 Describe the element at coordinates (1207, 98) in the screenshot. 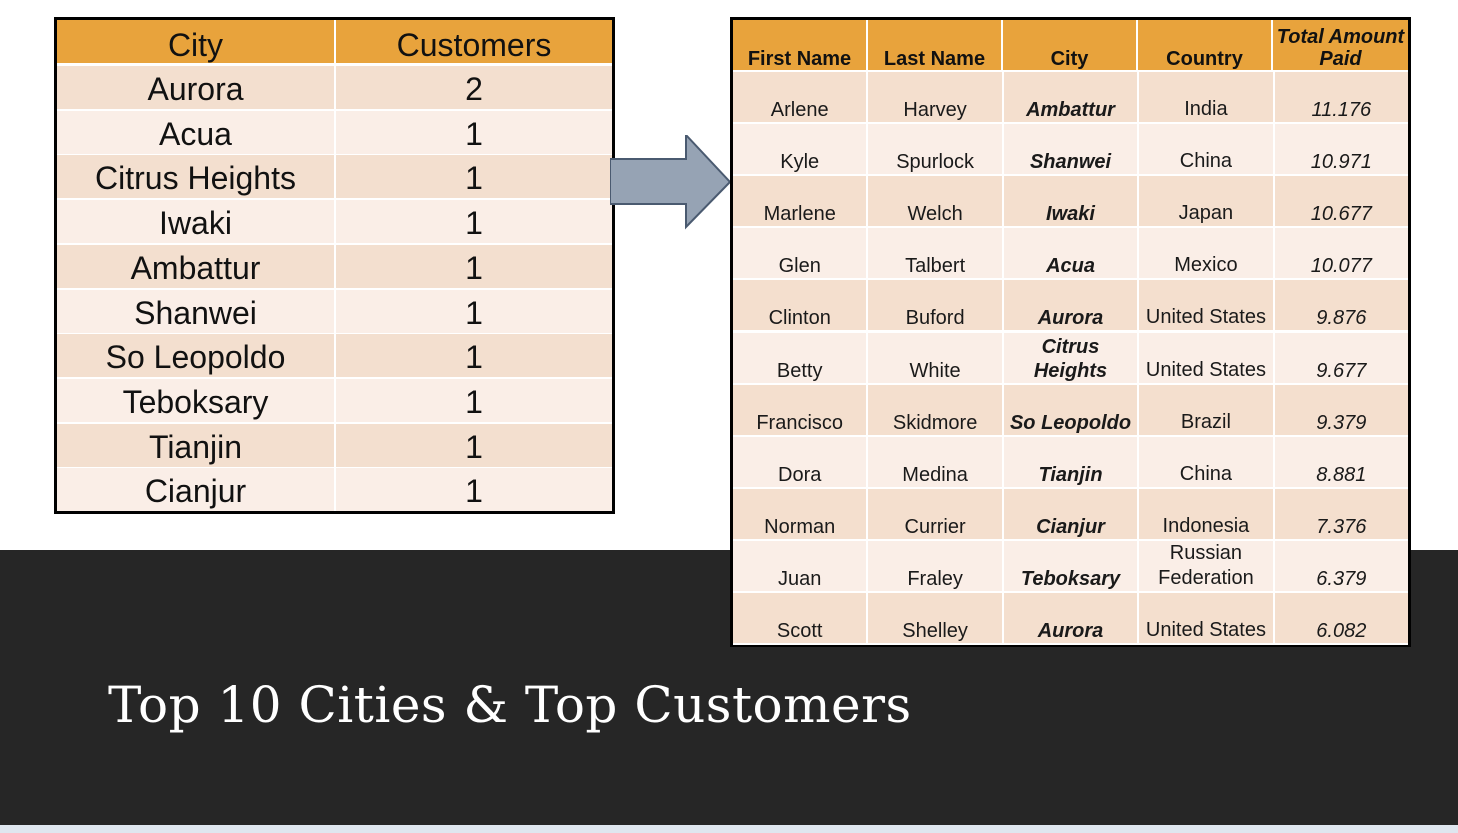

I see `country-cell: India` at that location.